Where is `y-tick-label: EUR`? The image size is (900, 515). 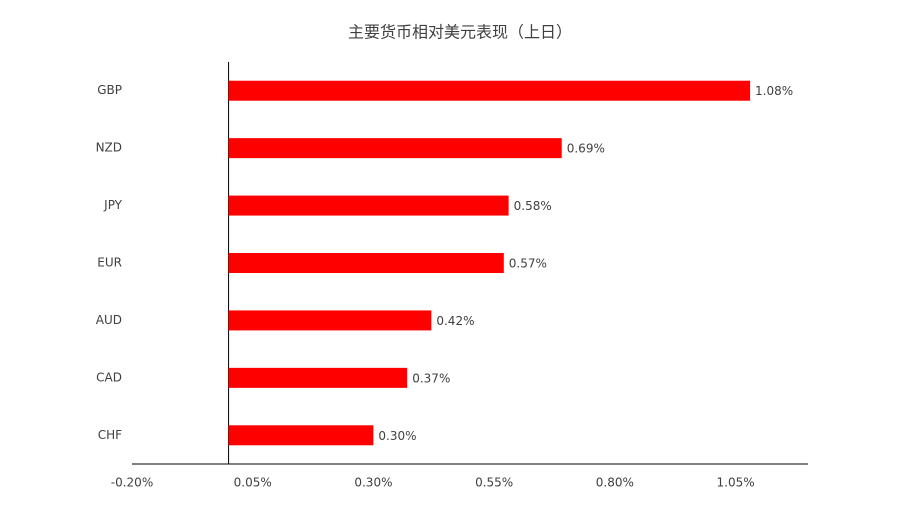 y-tick-label: EUR is located at coordinates (109, 263).